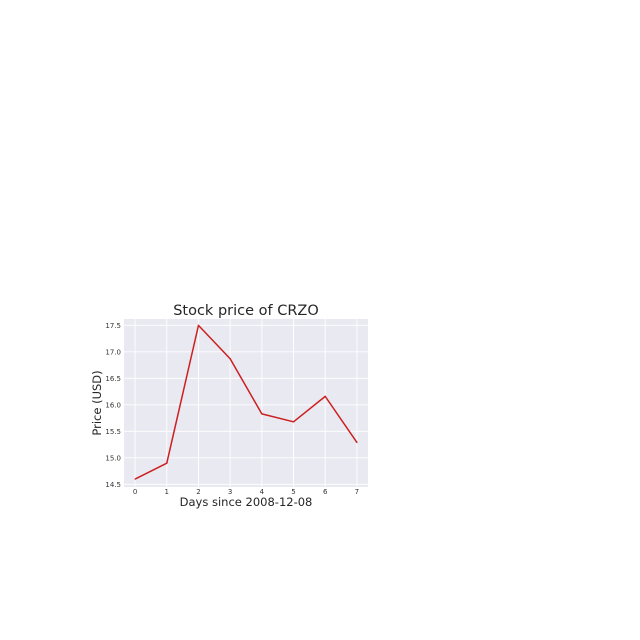 The height and width of the screenshot is (640, 640). I want to click on y-tick-label: 14.5, so click(113, 485).